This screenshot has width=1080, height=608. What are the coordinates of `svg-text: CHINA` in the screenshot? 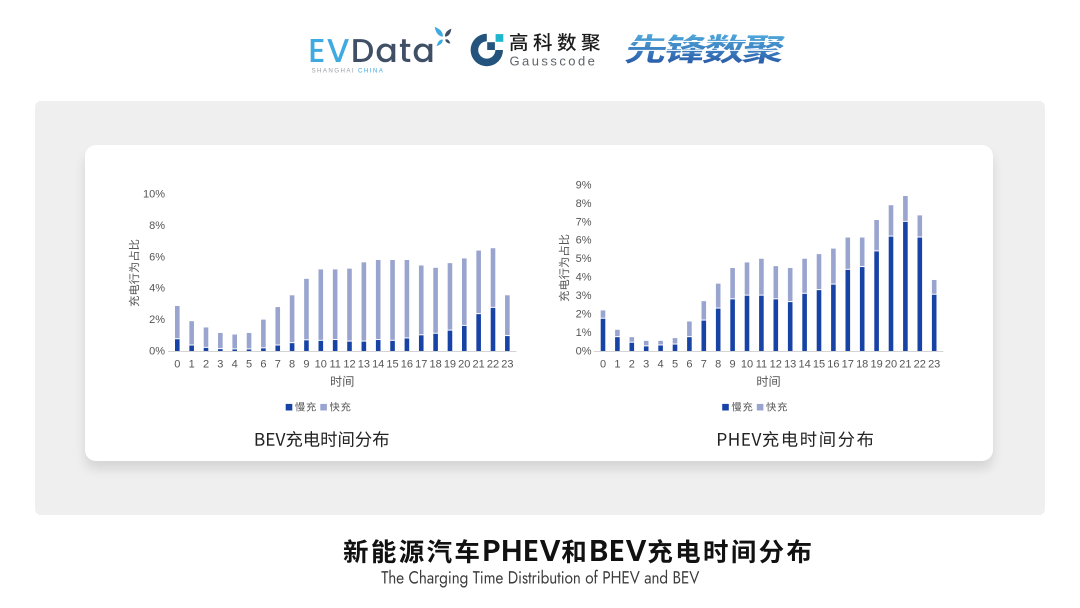 It's located at (371, 71).